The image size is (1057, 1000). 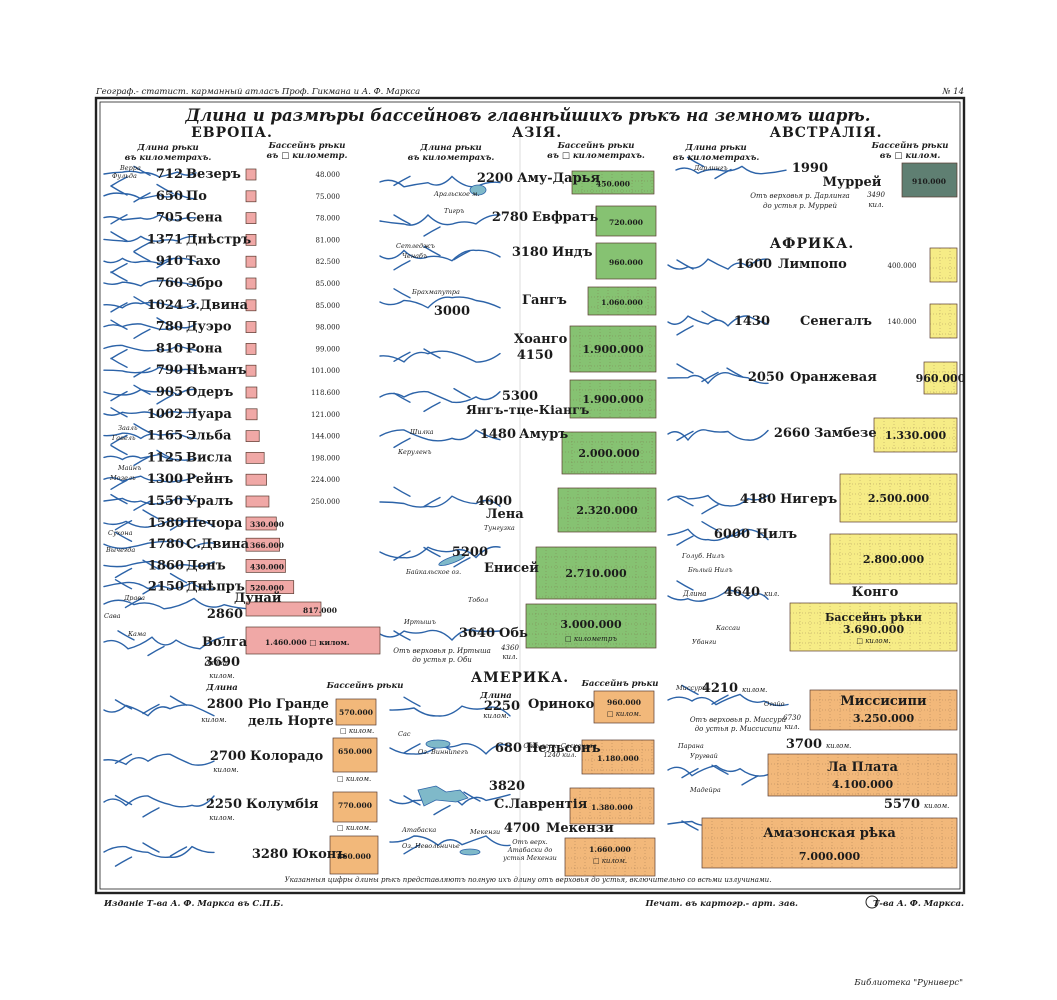 What do you see at coordinates (123, 861) in the screenshot?
I see `america-river-3-tributary` at bounding box center [123, 861].